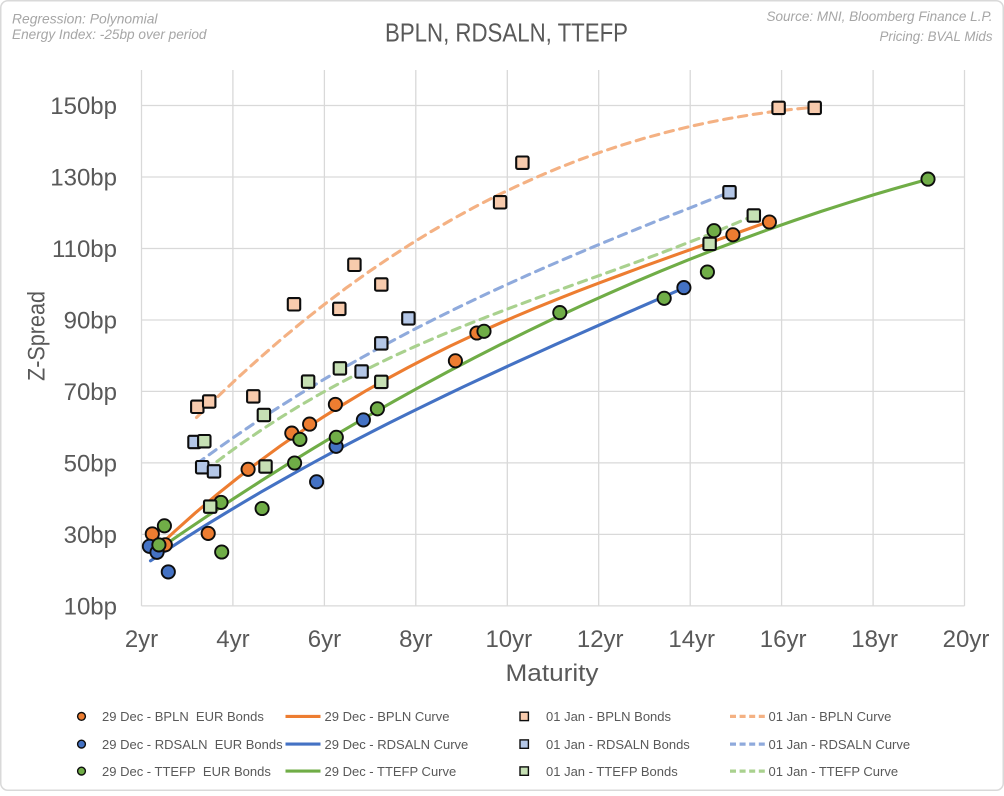  Describe the element at coordinates (506, 32) in the screenshot. I see `svg-text: BPLN, RDSALN, TTEFP` at that location.